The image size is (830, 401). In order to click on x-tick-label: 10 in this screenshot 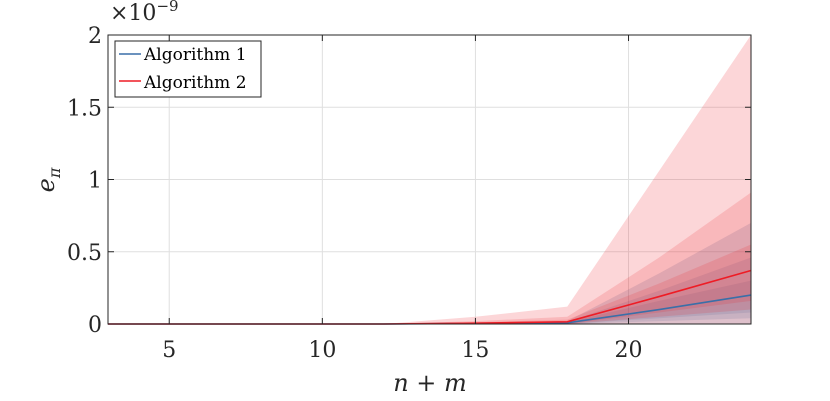, I will do `click(322, 350)`.